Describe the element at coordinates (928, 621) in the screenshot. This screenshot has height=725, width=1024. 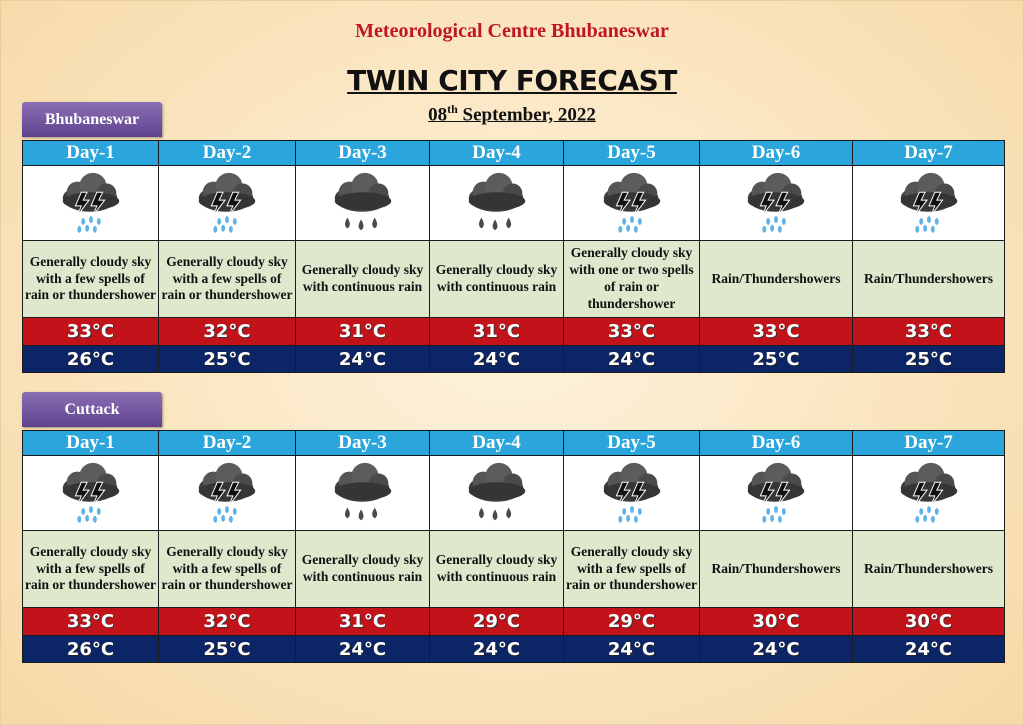
I see `max-temperature: 30°C` at that location.